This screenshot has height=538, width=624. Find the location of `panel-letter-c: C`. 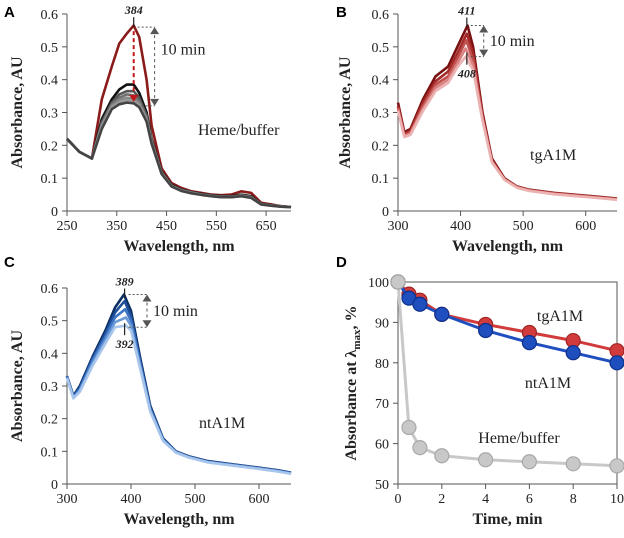

panel-letter-c: C is located at coordinates (9, 262).